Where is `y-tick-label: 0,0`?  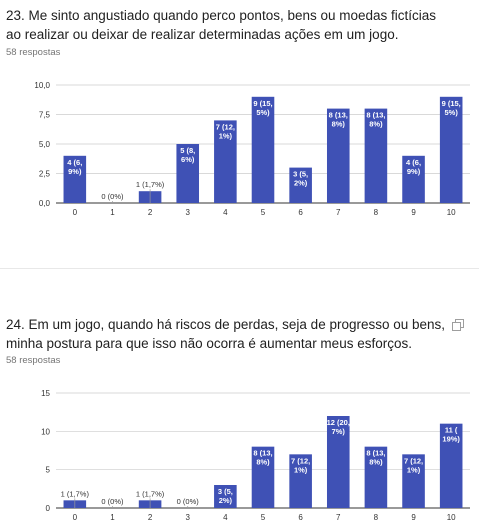
y-tick-label: 0,0 is located at coordinates (45, 203).